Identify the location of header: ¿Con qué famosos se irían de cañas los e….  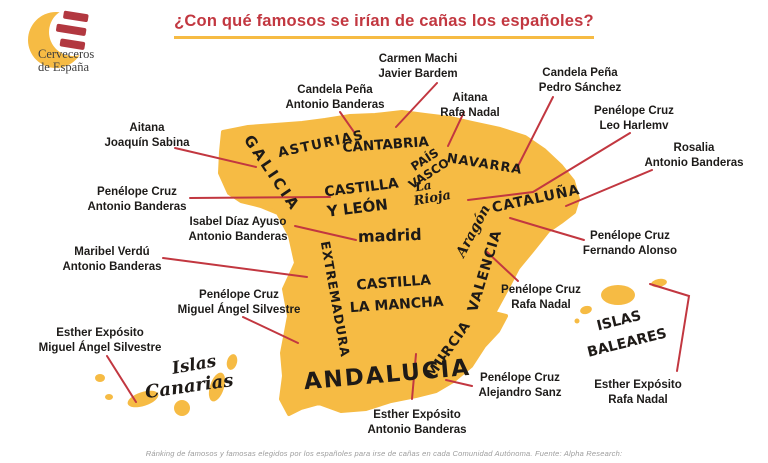
(384, 25).